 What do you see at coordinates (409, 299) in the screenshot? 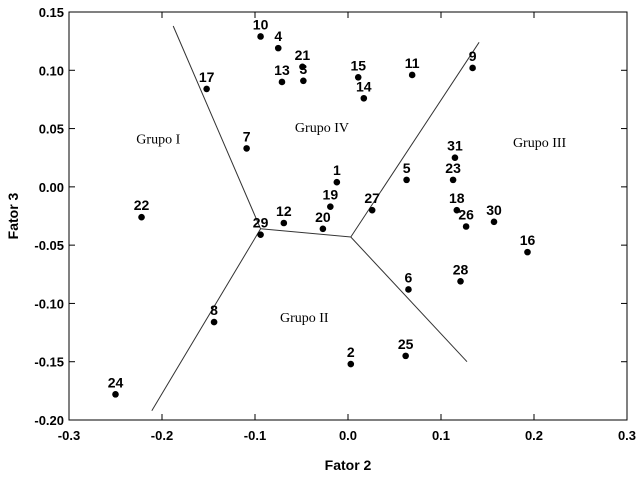
I see `group-boundary-line` at bounding box center [409, 299].